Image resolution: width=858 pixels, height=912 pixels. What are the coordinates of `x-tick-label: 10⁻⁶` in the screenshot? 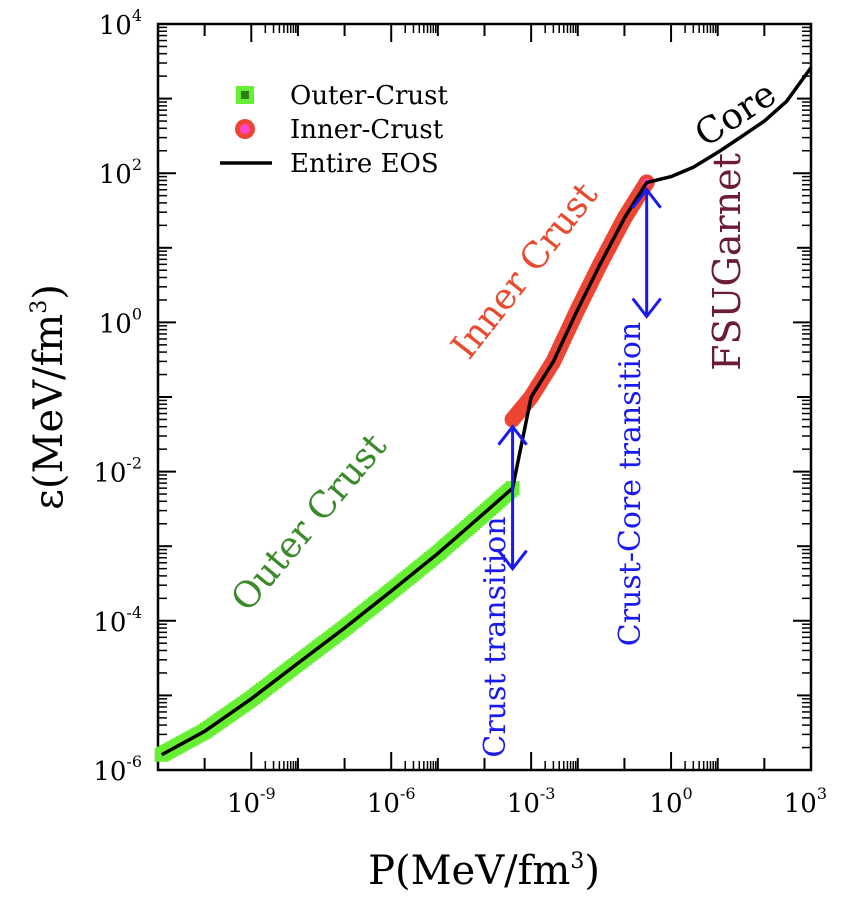 It's located at (391, 801).